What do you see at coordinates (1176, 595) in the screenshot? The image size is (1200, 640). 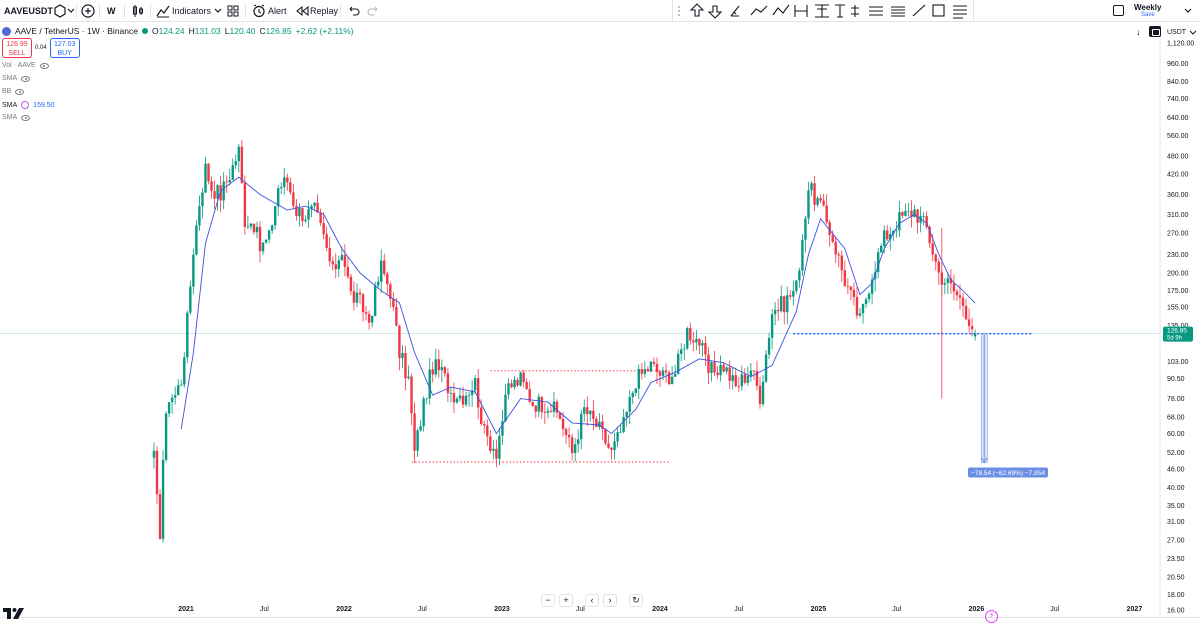 I see `price-tick-label: 18.00` at bounding box center [1176, 595].